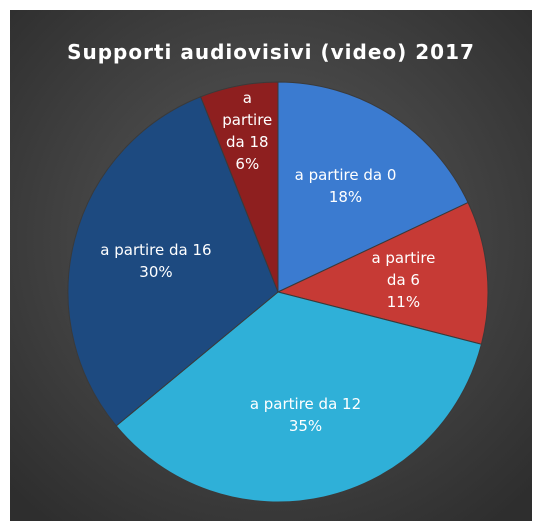 This screenshot has width=542, height=531. Describe the element at coordinates (305, 403) in the screenshot. I see `category-label: a partire da 12` at that location.